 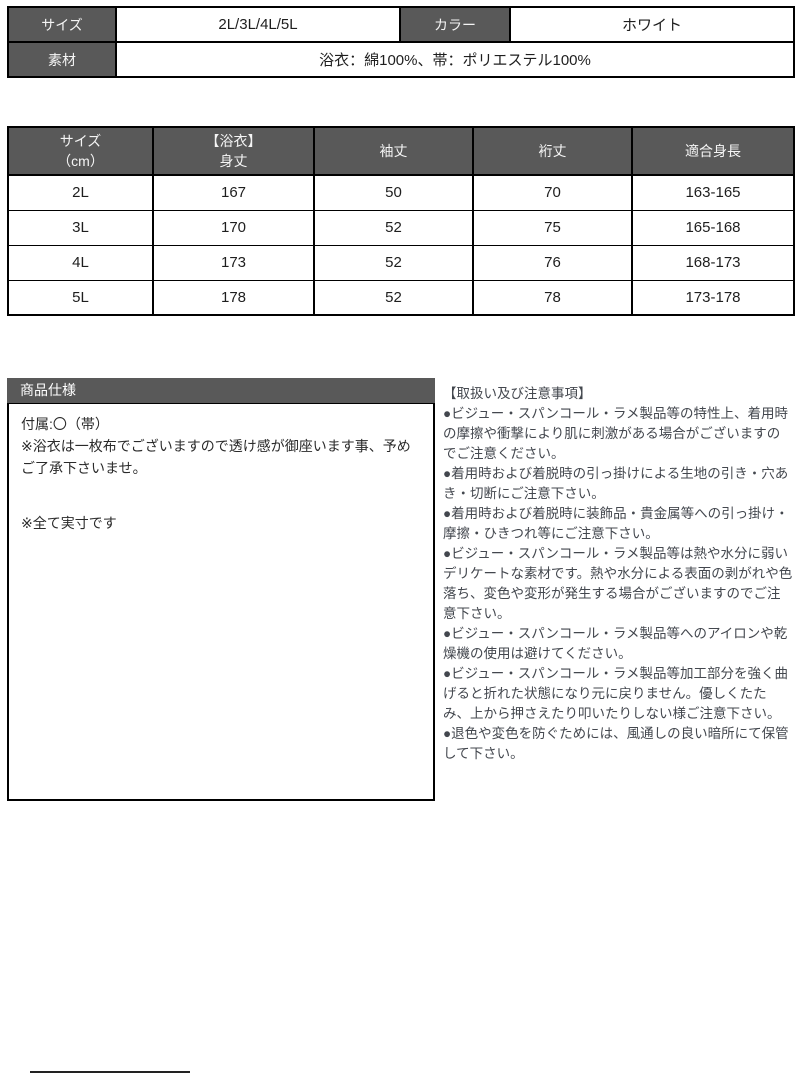 What do you see at coordinates (80, 192) in the screenshot?
I see `cell-size: 2L` at bounding box center [80, 192].